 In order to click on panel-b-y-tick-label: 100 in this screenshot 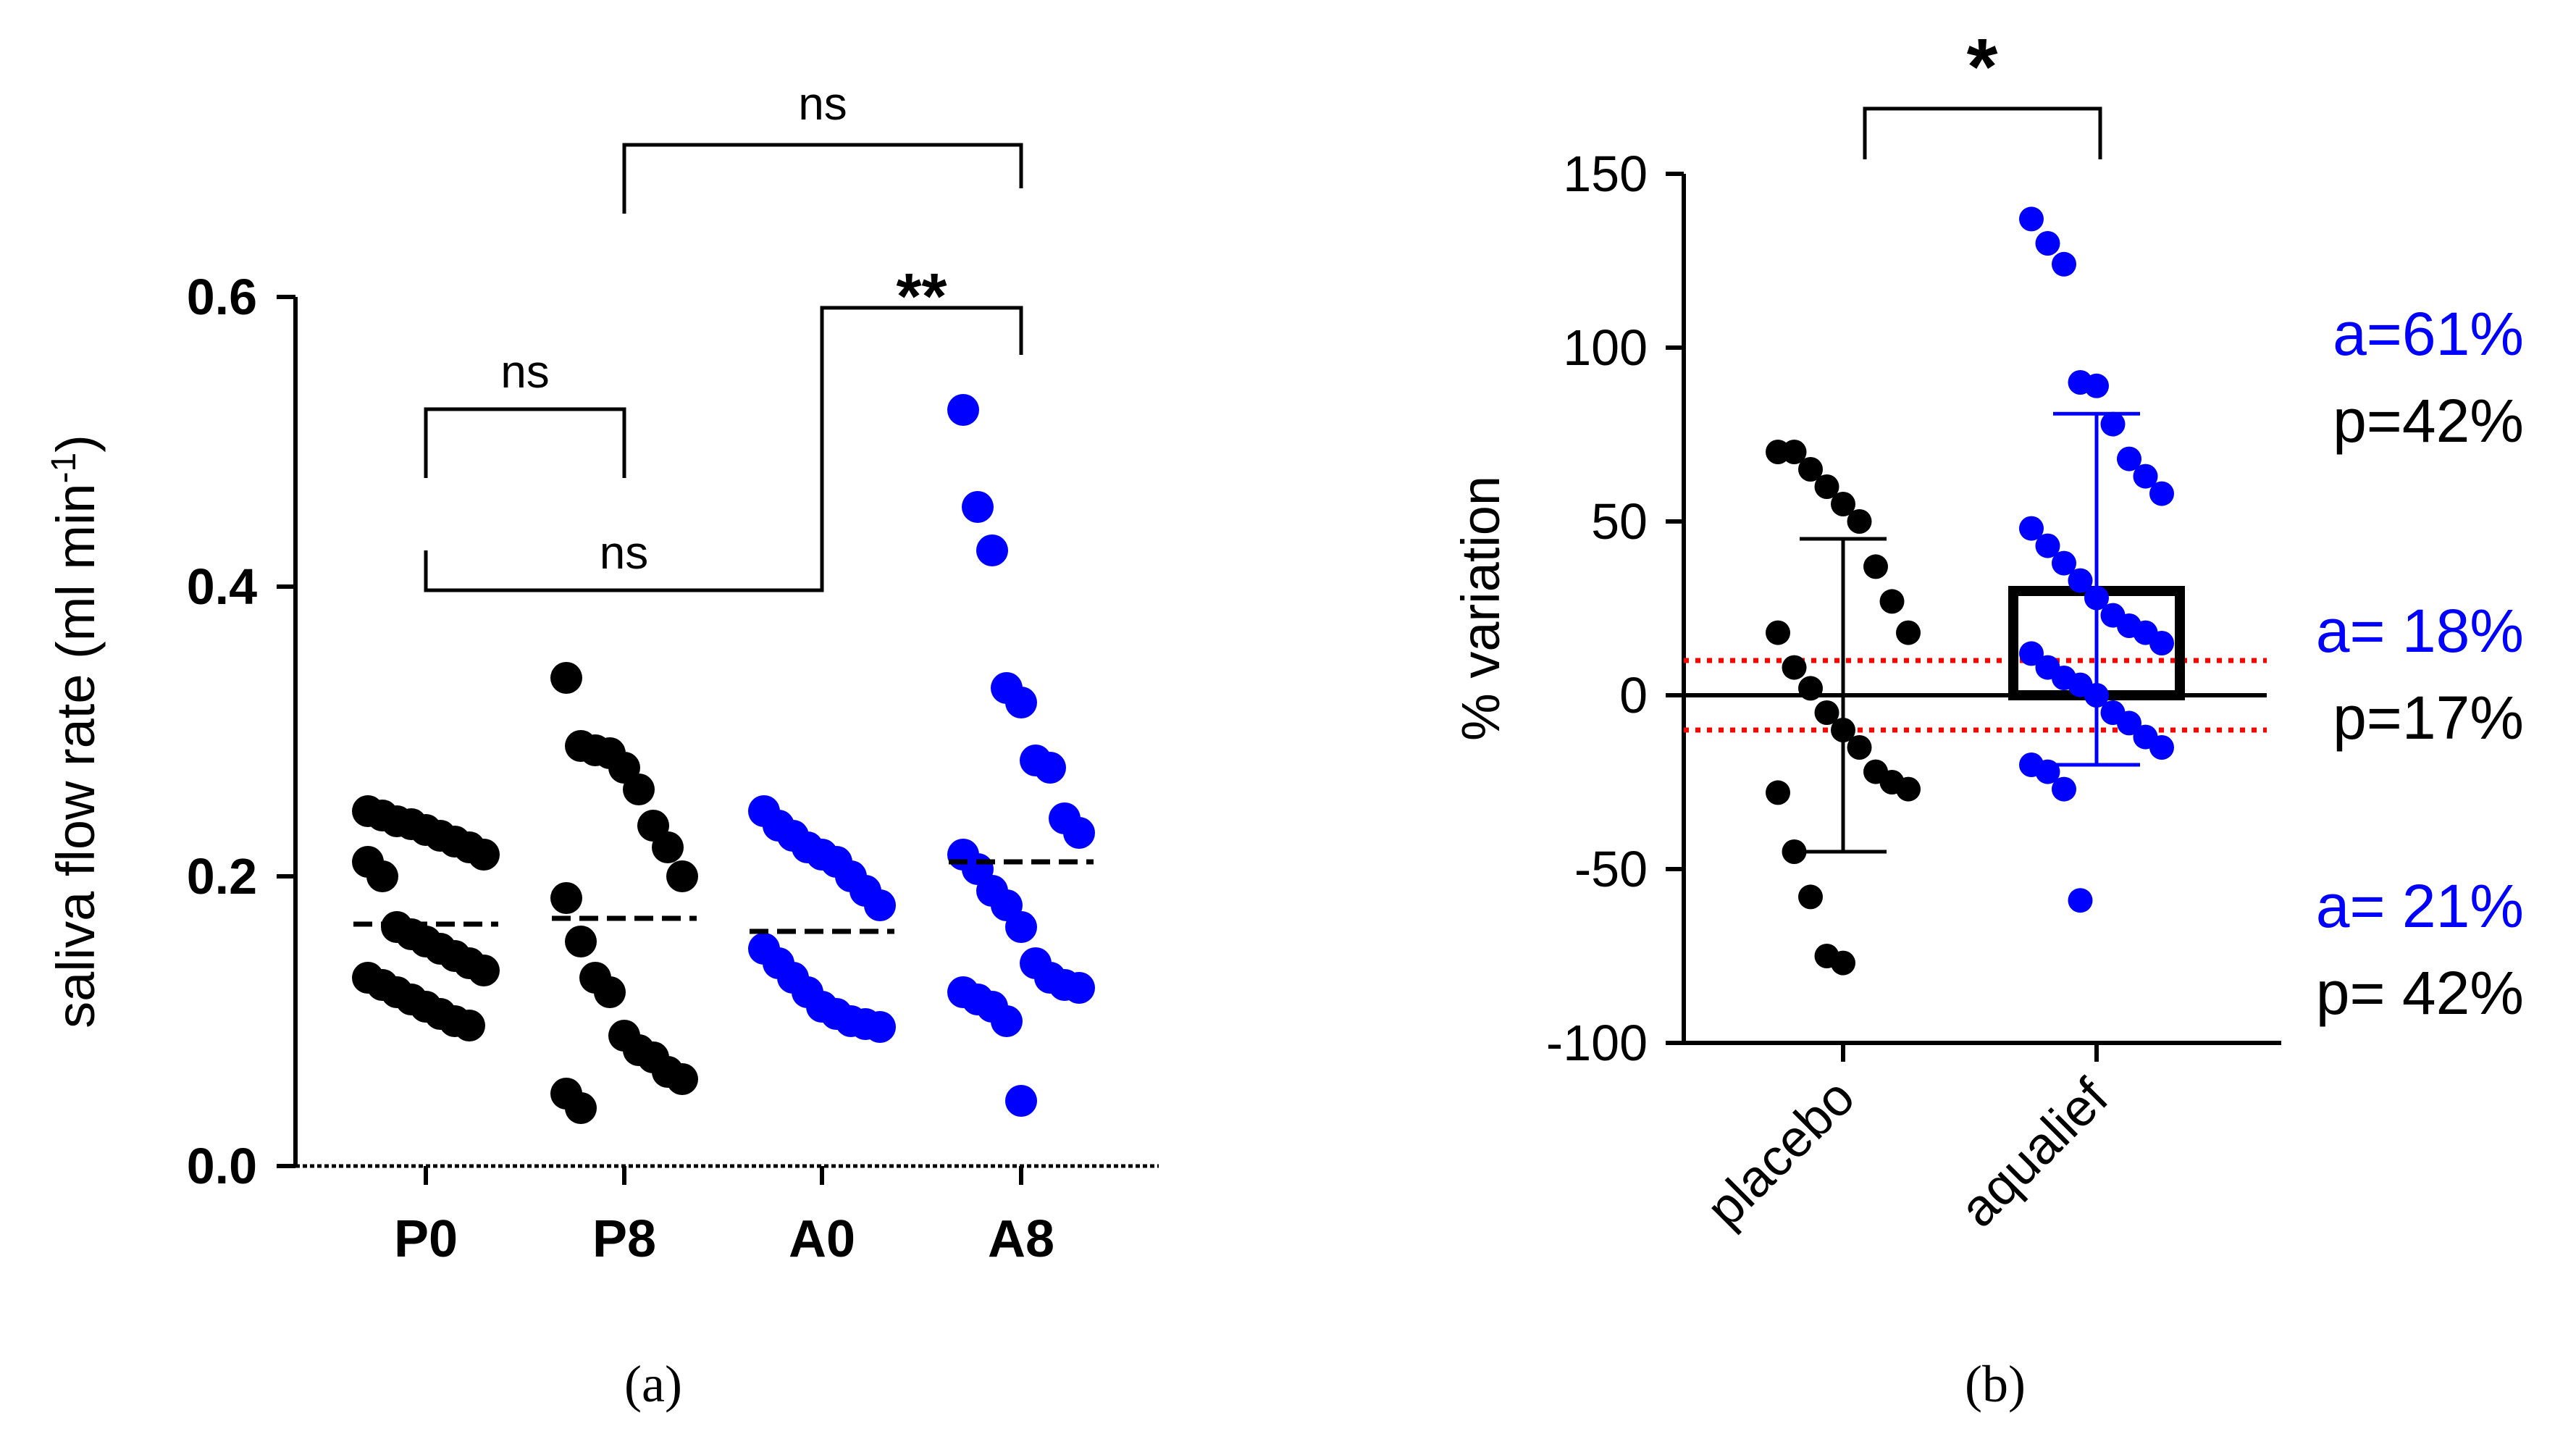, I will do `click(1605, 347)`.